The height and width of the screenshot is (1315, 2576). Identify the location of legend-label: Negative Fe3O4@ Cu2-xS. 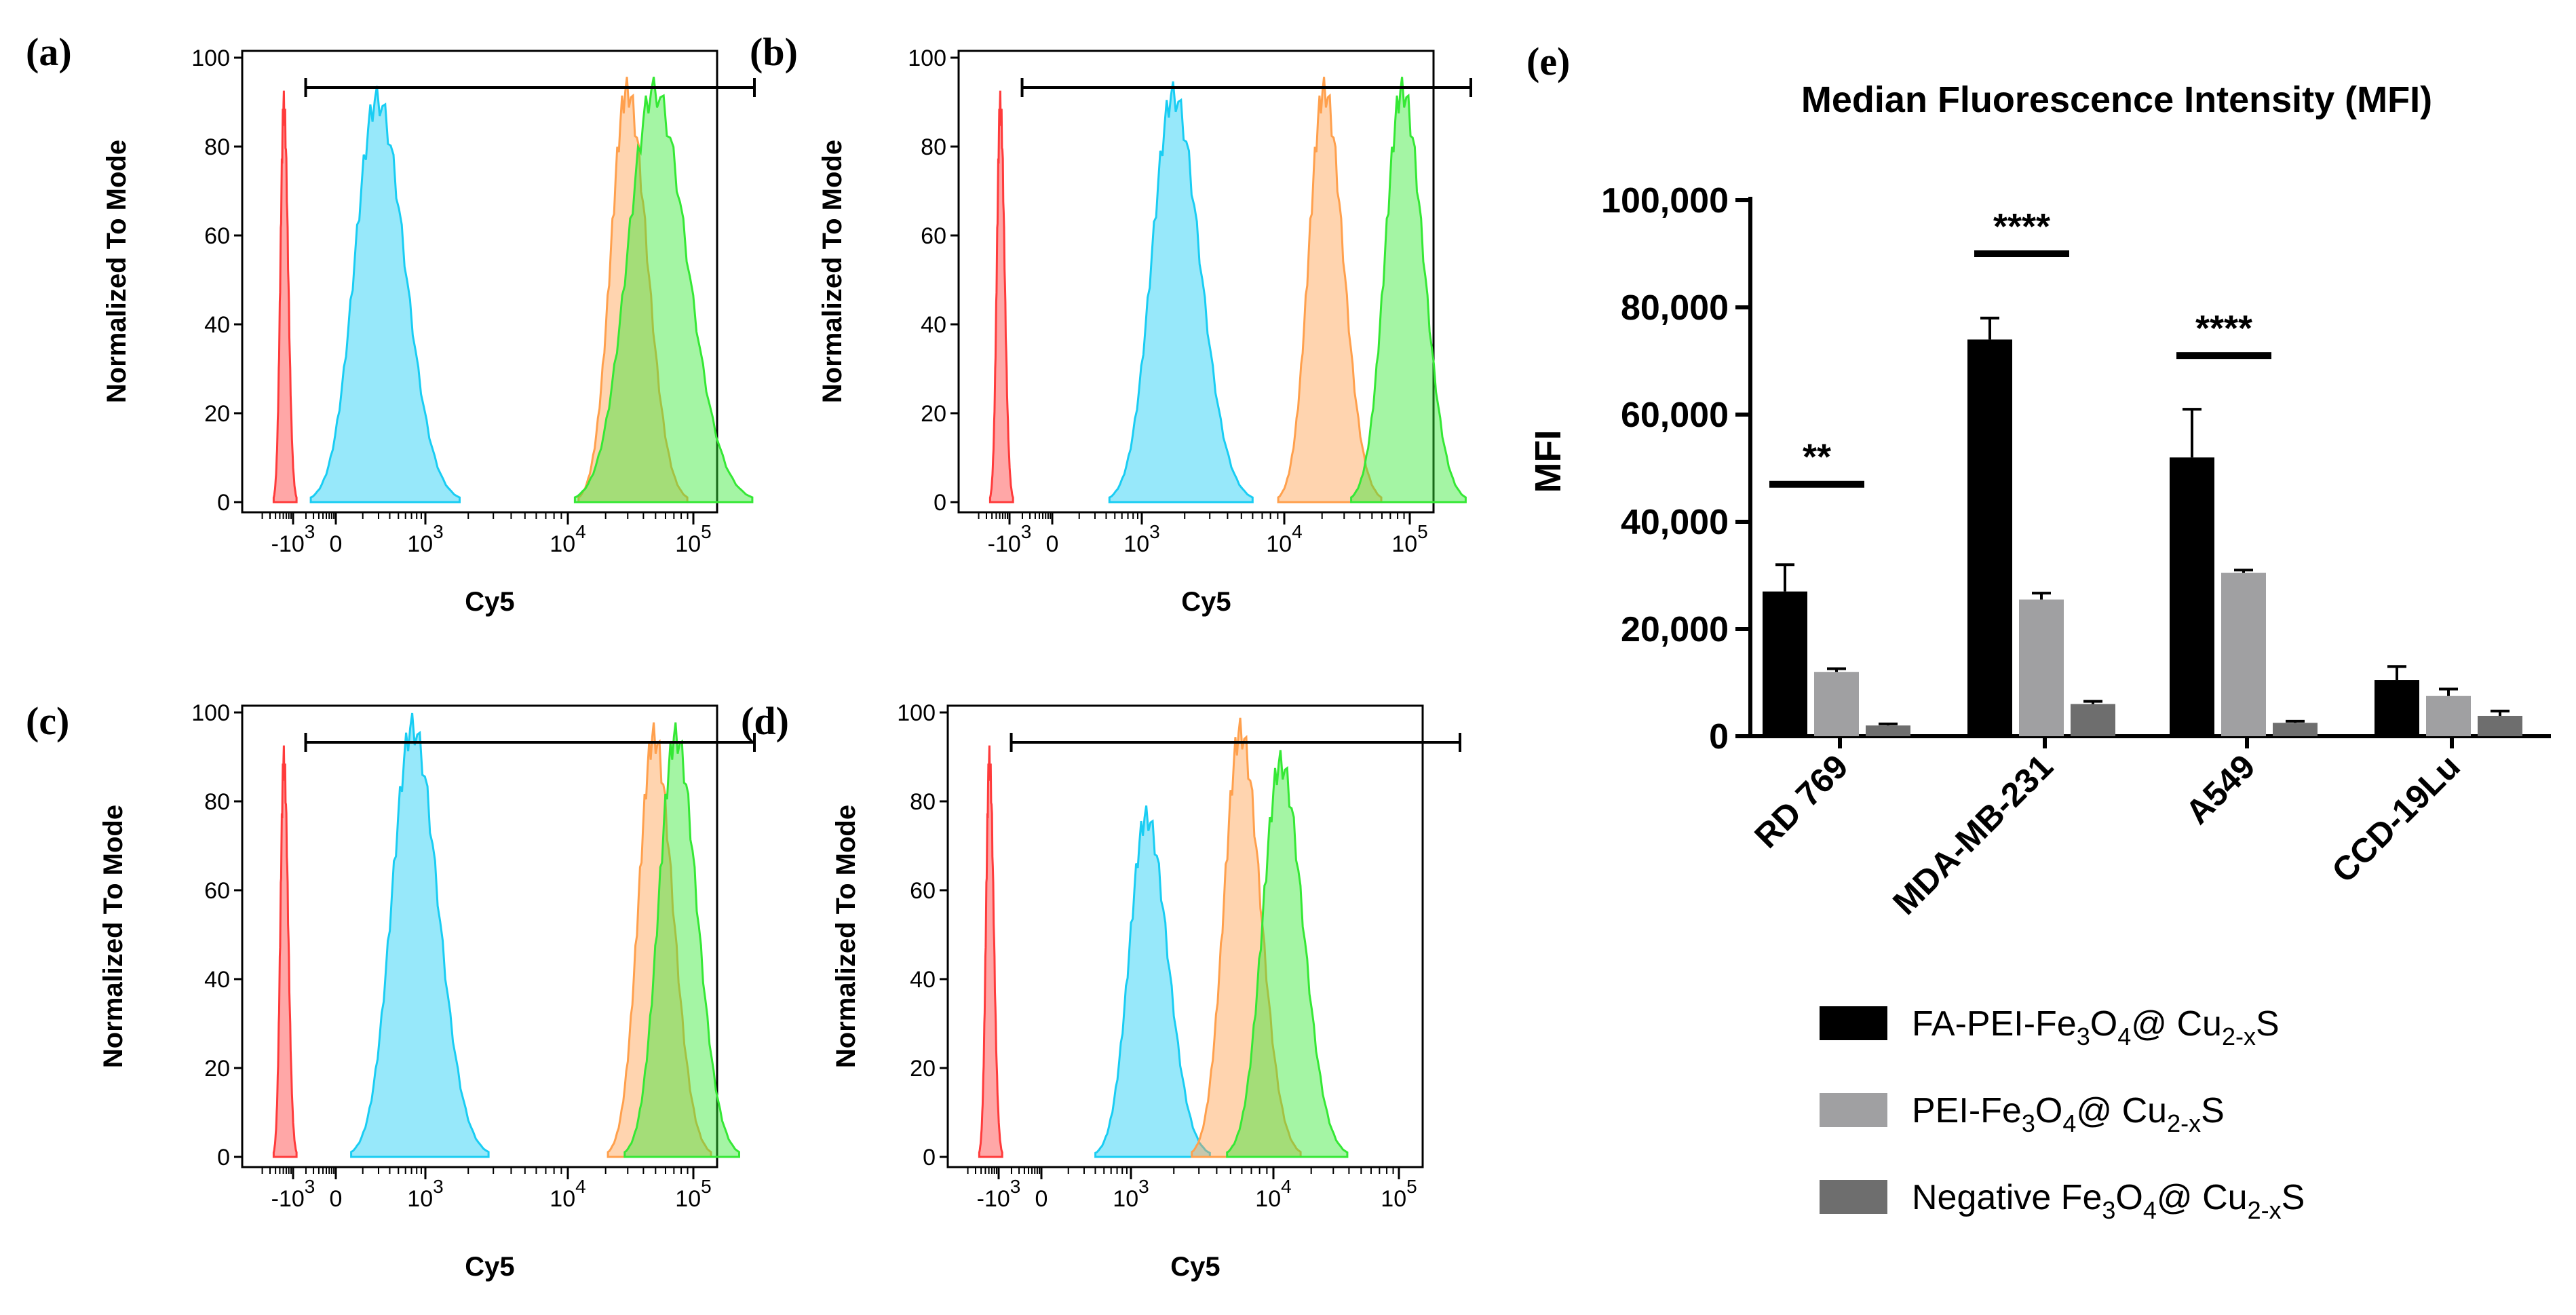
(2108, 1201).